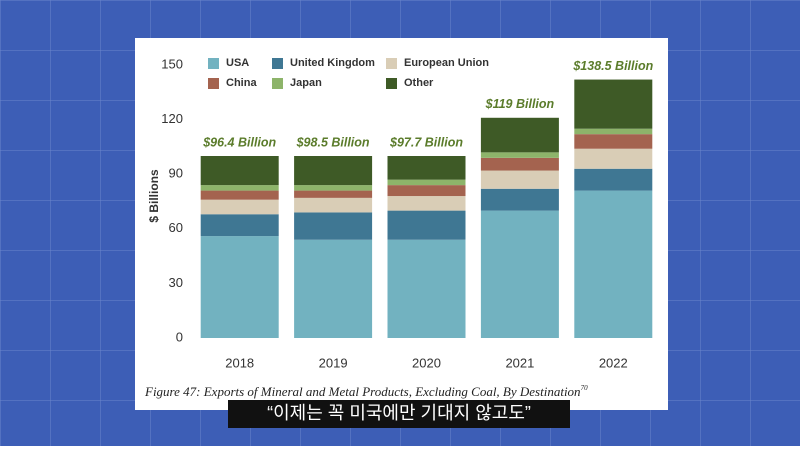  What do you see at coordinates (585, 388) in the screenshot?
I see `caption-note: 70` at bounding box center [585, 388].